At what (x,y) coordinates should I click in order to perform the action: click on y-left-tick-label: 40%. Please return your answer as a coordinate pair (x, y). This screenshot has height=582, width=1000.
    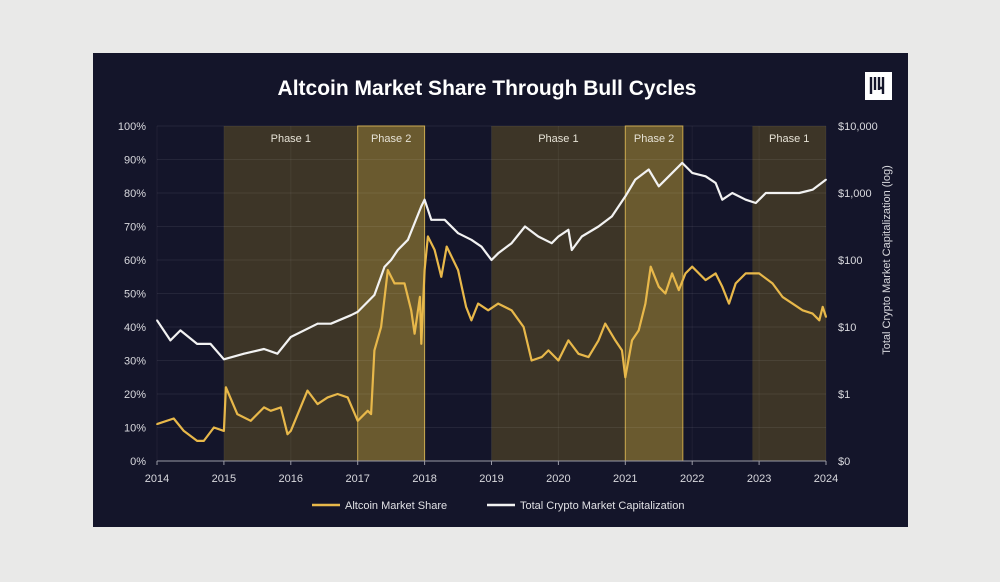
    Looking at the image, I should click on (135, 328).